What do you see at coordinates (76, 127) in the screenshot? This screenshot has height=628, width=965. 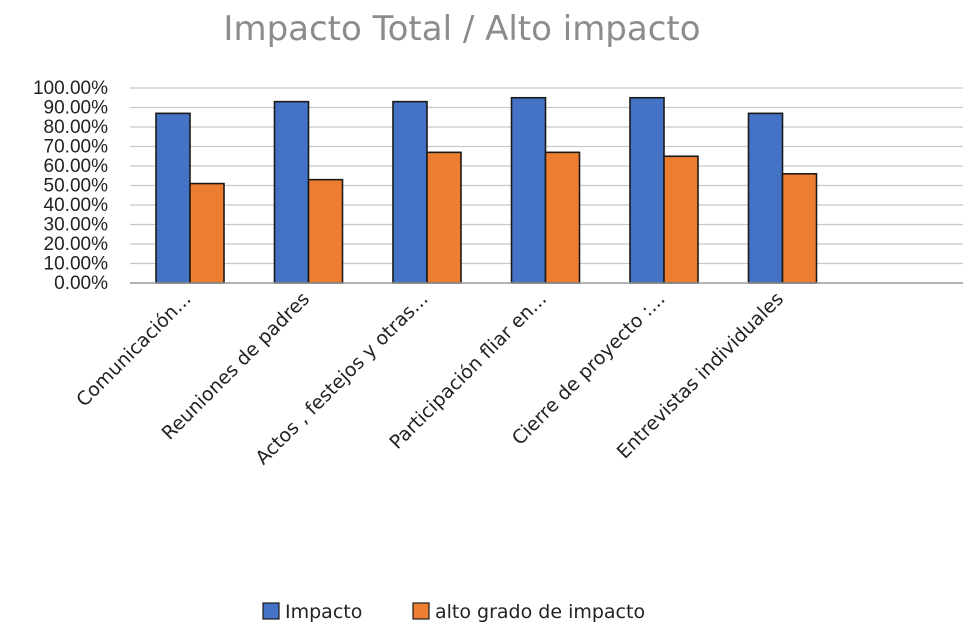 I see `y-tick-label: 80.00%` at bounding box center [76, 127].